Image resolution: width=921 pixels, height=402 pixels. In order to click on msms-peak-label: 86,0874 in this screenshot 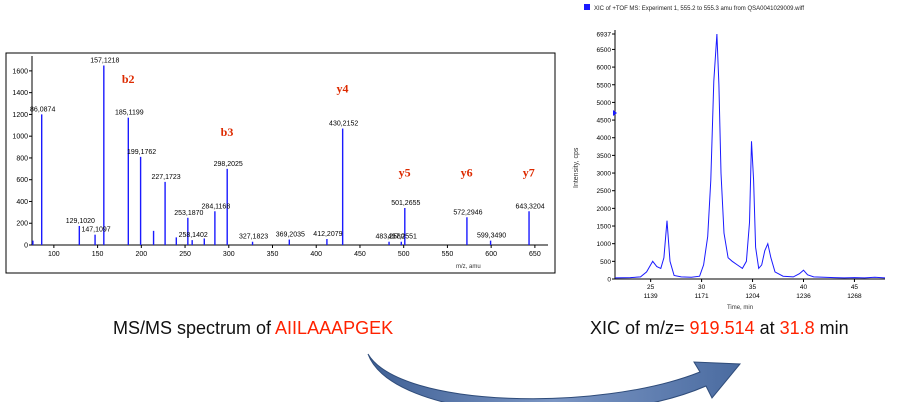, I will do `click(42, 109)`.